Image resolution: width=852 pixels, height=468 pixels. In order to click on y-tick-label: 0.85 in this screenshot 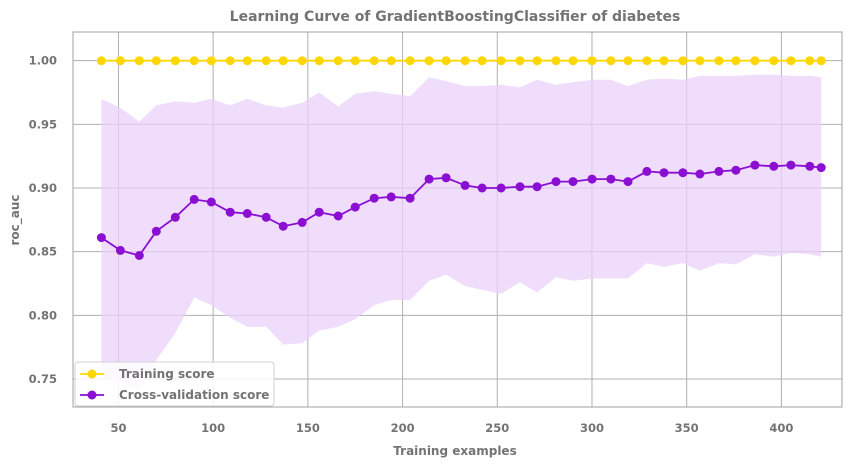, I will do `click(43, 252)`.